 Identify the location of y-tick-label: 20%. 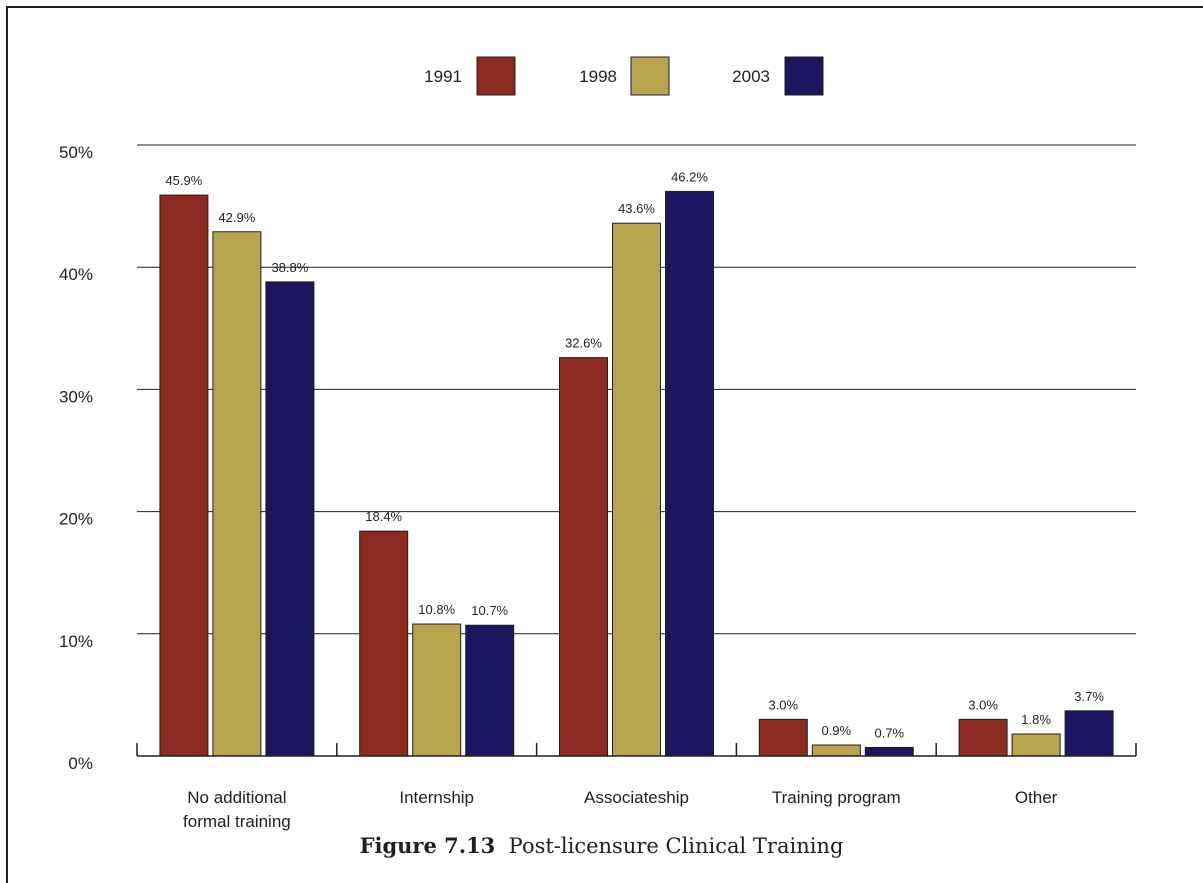
(76, 519).